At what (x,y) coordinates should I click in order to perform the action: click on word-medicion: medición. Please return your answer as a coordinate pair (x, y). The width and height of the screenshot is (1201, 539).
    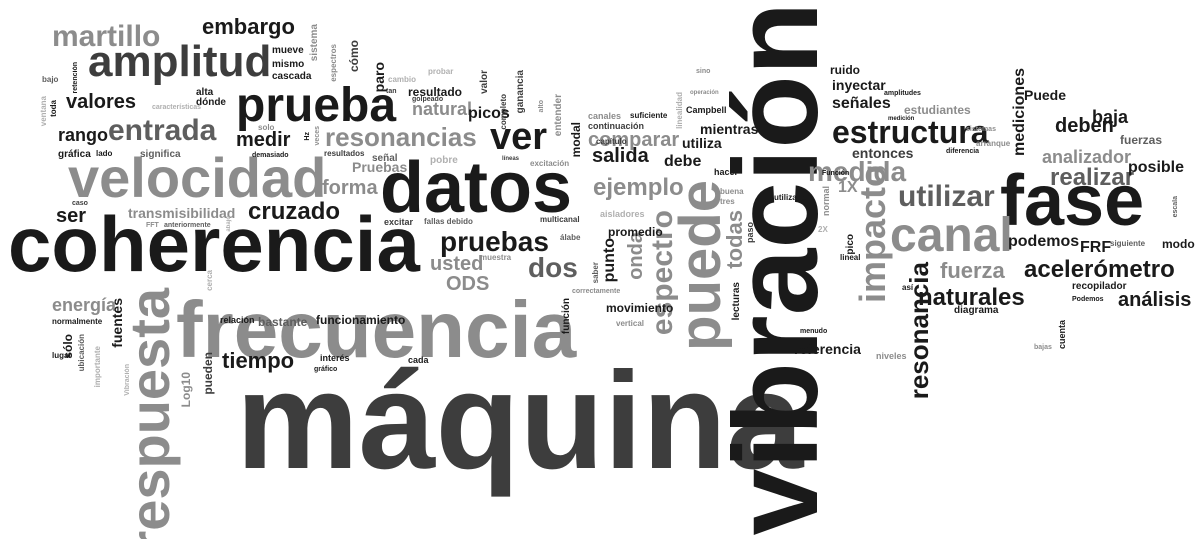
    Looking at the image, I should click on (901, 119).